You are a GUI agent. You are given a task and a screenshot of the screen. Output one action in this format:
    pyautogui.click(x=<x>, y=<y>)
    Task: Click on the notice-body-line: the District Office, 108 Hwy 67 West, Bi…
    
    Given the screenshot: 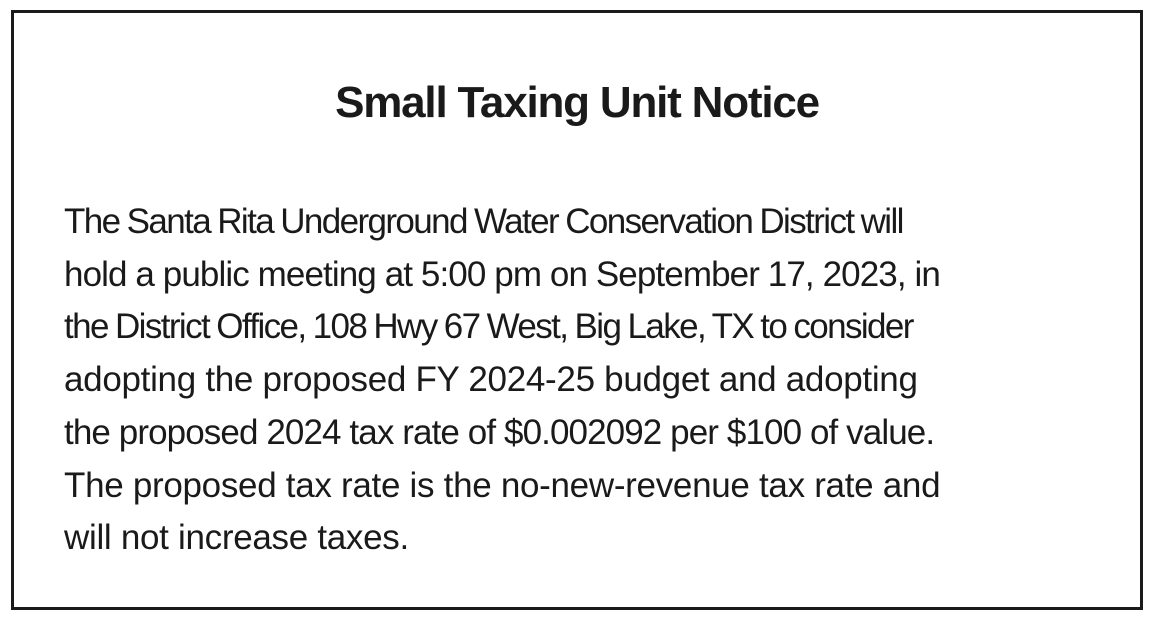 What is the action you would take?
    pyautogui.click(x=489, y=327)
    